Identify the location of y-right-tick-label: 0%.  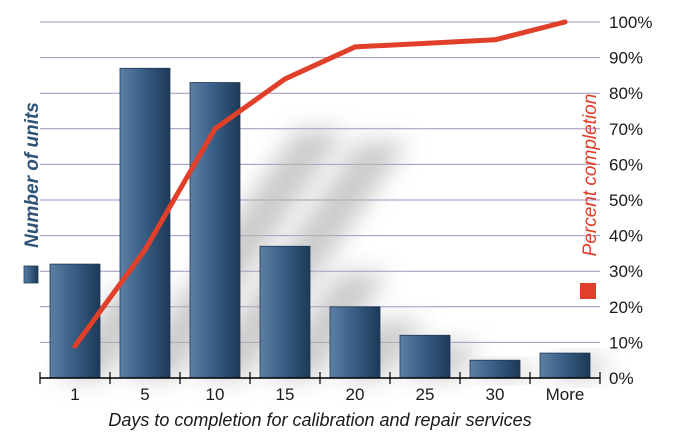
(621, 378).